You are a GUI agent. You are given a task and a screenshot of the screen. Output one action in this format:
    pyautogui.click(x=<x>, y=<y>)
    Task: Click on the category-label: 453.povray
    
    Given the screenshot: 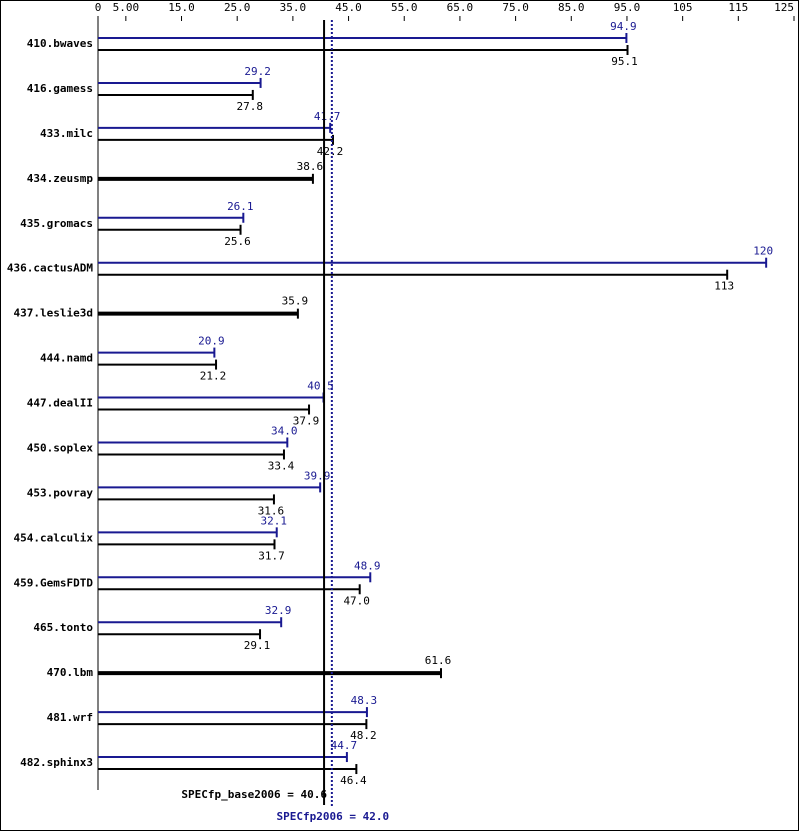 What is the action you would take?
    pyautogui.click(x=60, y=492)
    